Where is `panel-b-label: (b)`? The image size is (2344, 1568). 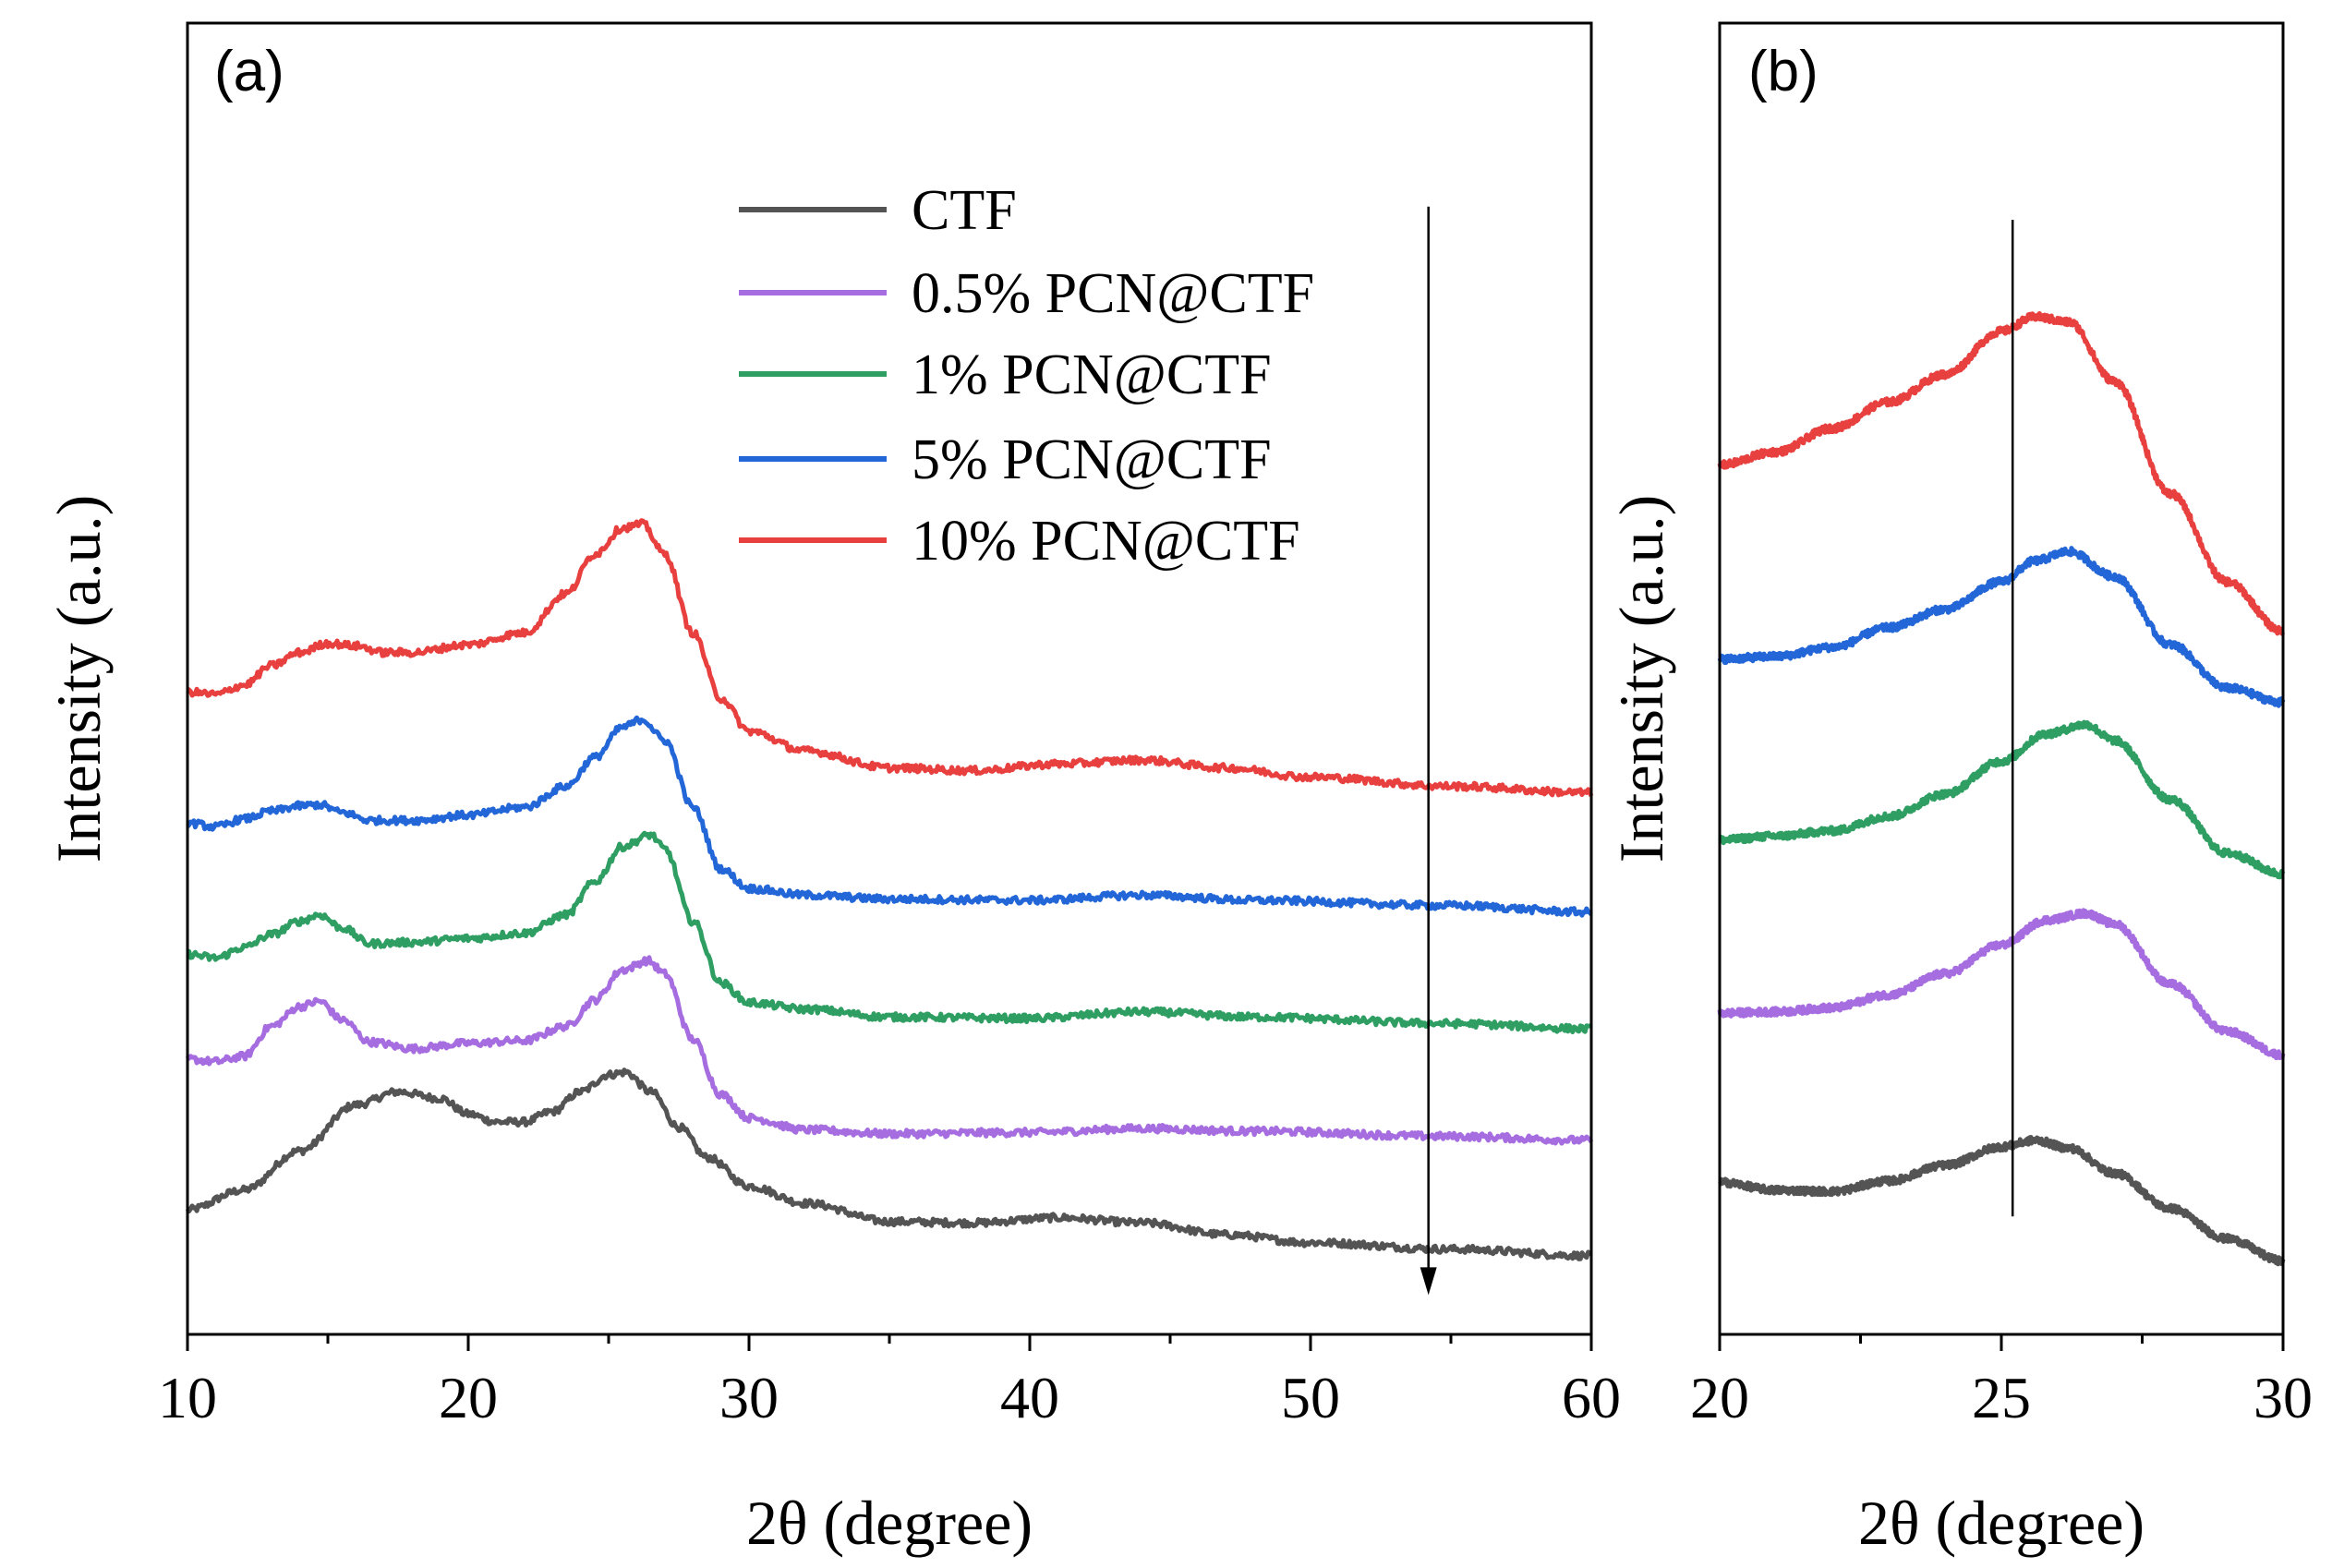
panel-b-label: (b) is located at coordinates (1783, 71).